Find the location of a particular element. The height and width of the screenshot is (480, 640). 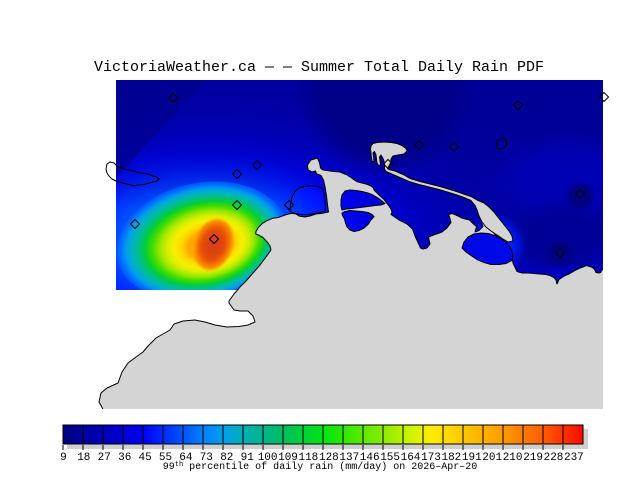

svg-text: 45 is located at coordinates (144, 458).